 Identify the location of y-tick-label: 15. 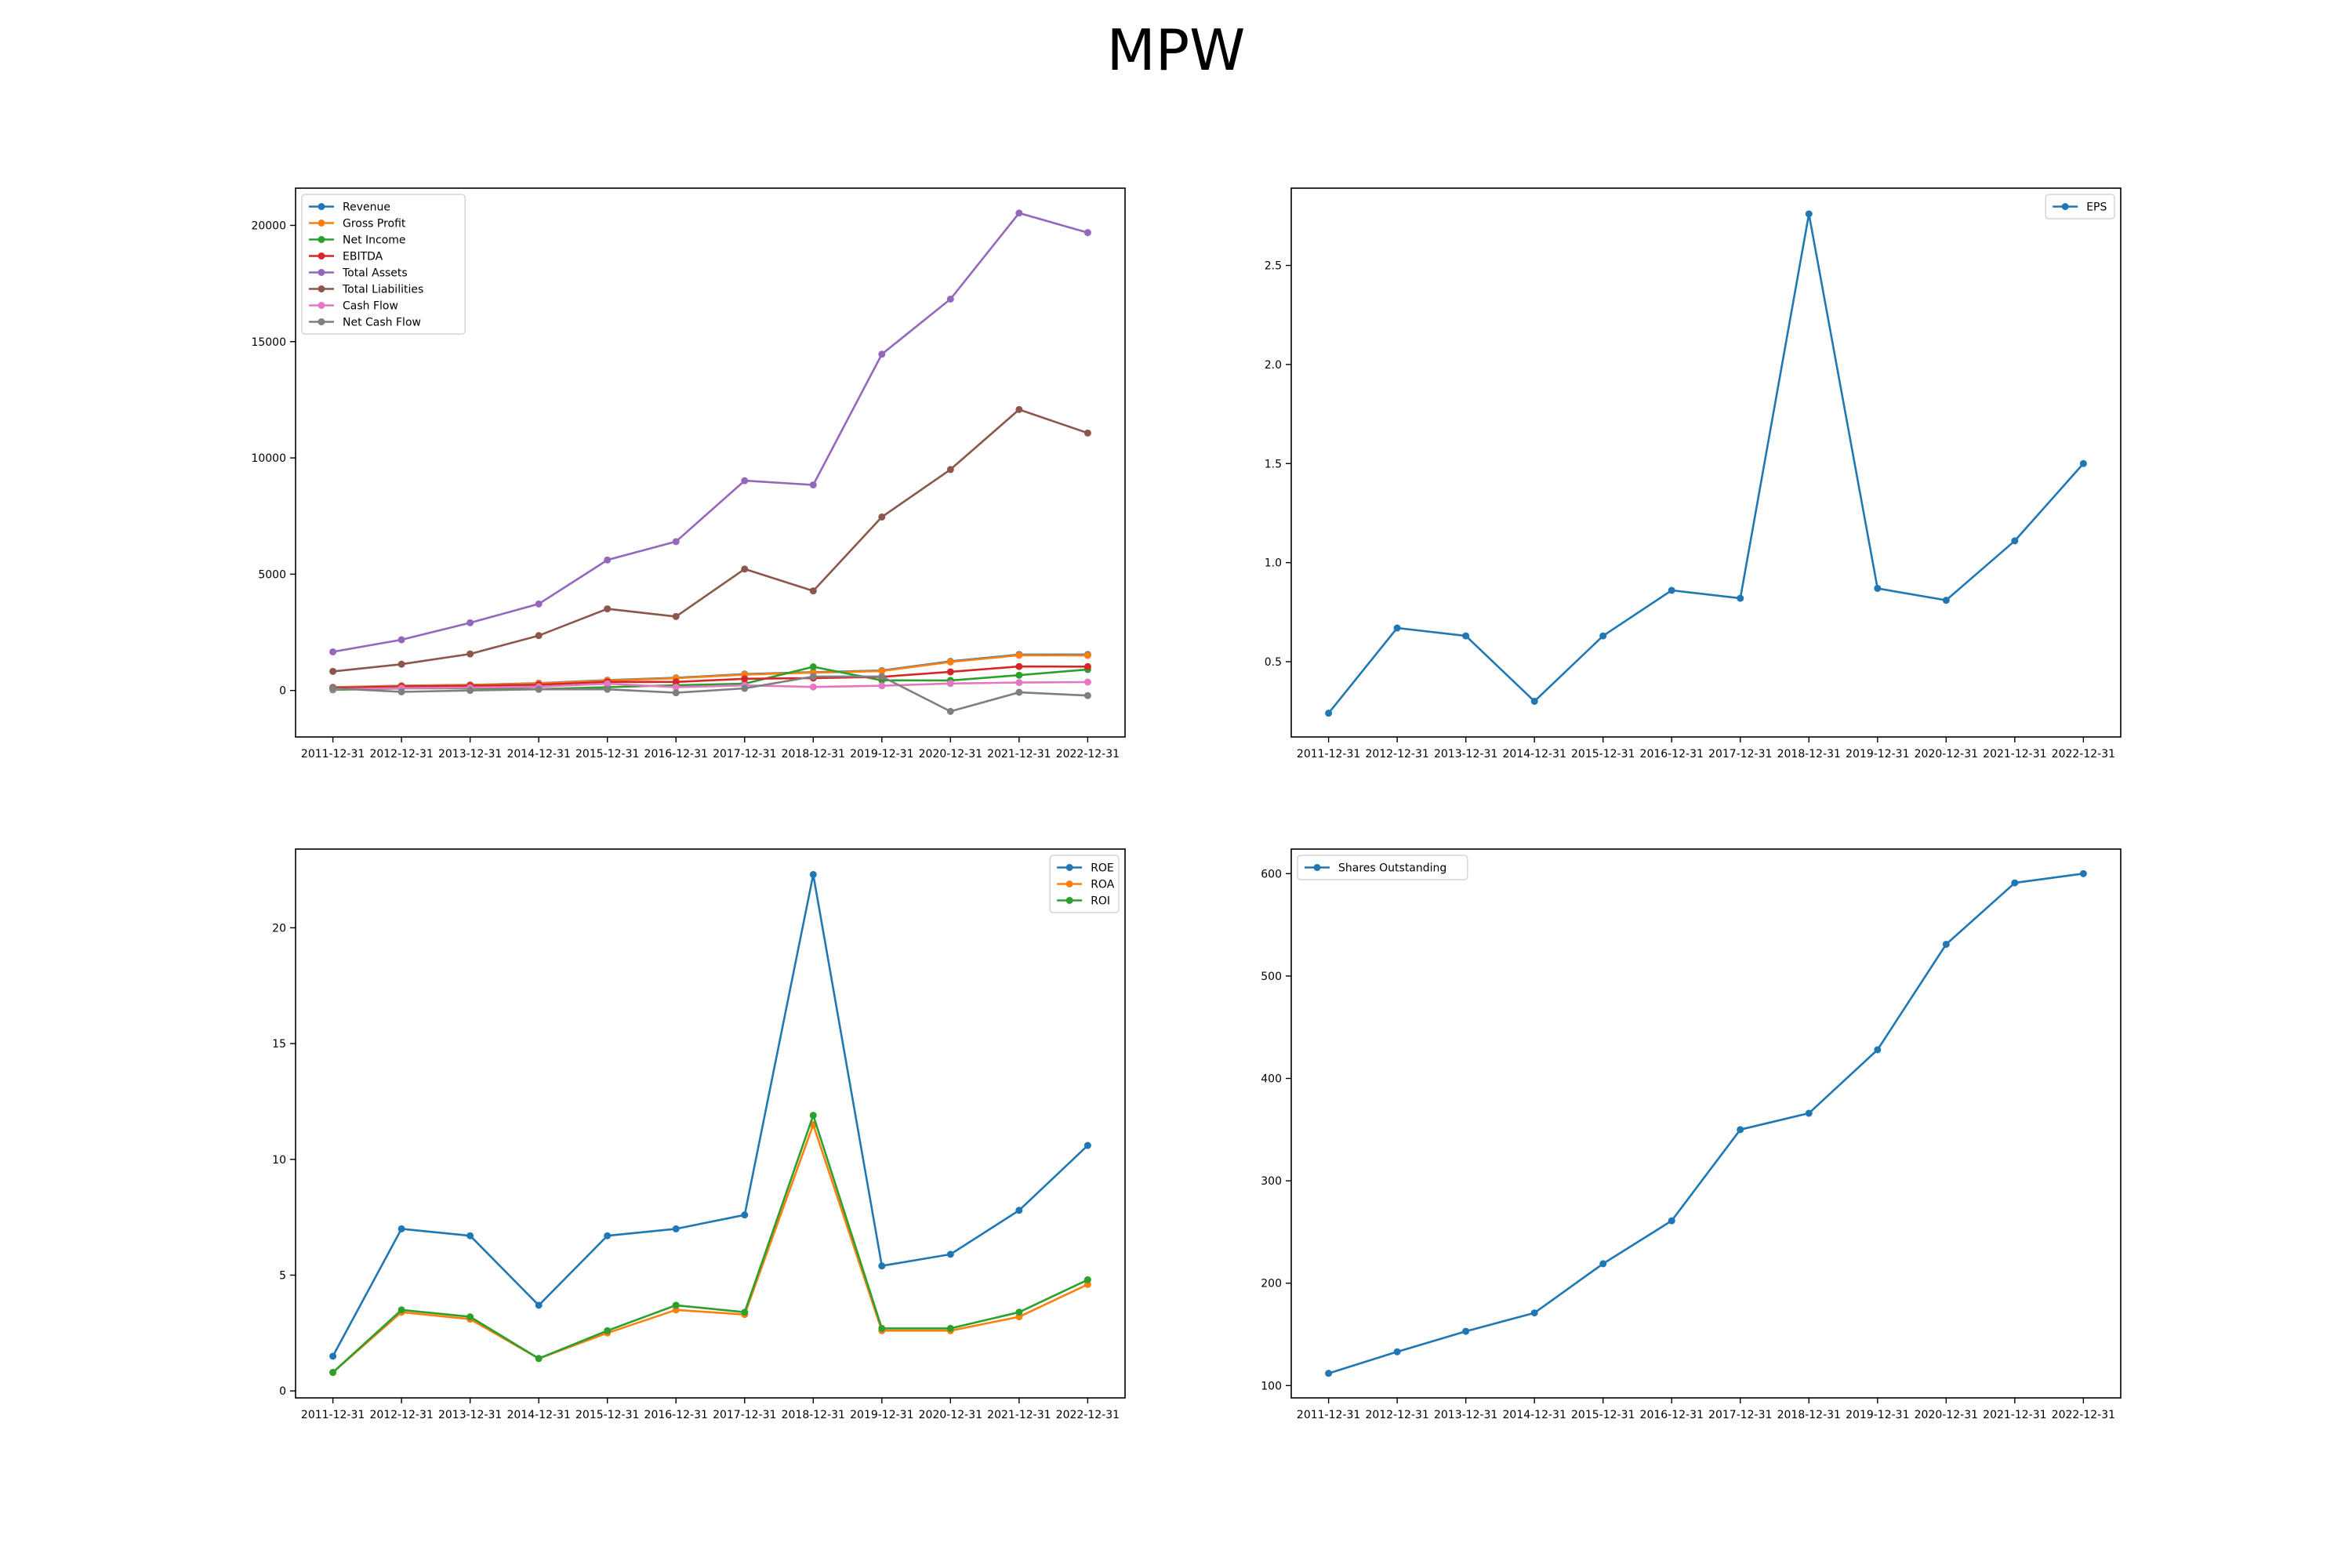
(279, 1044).